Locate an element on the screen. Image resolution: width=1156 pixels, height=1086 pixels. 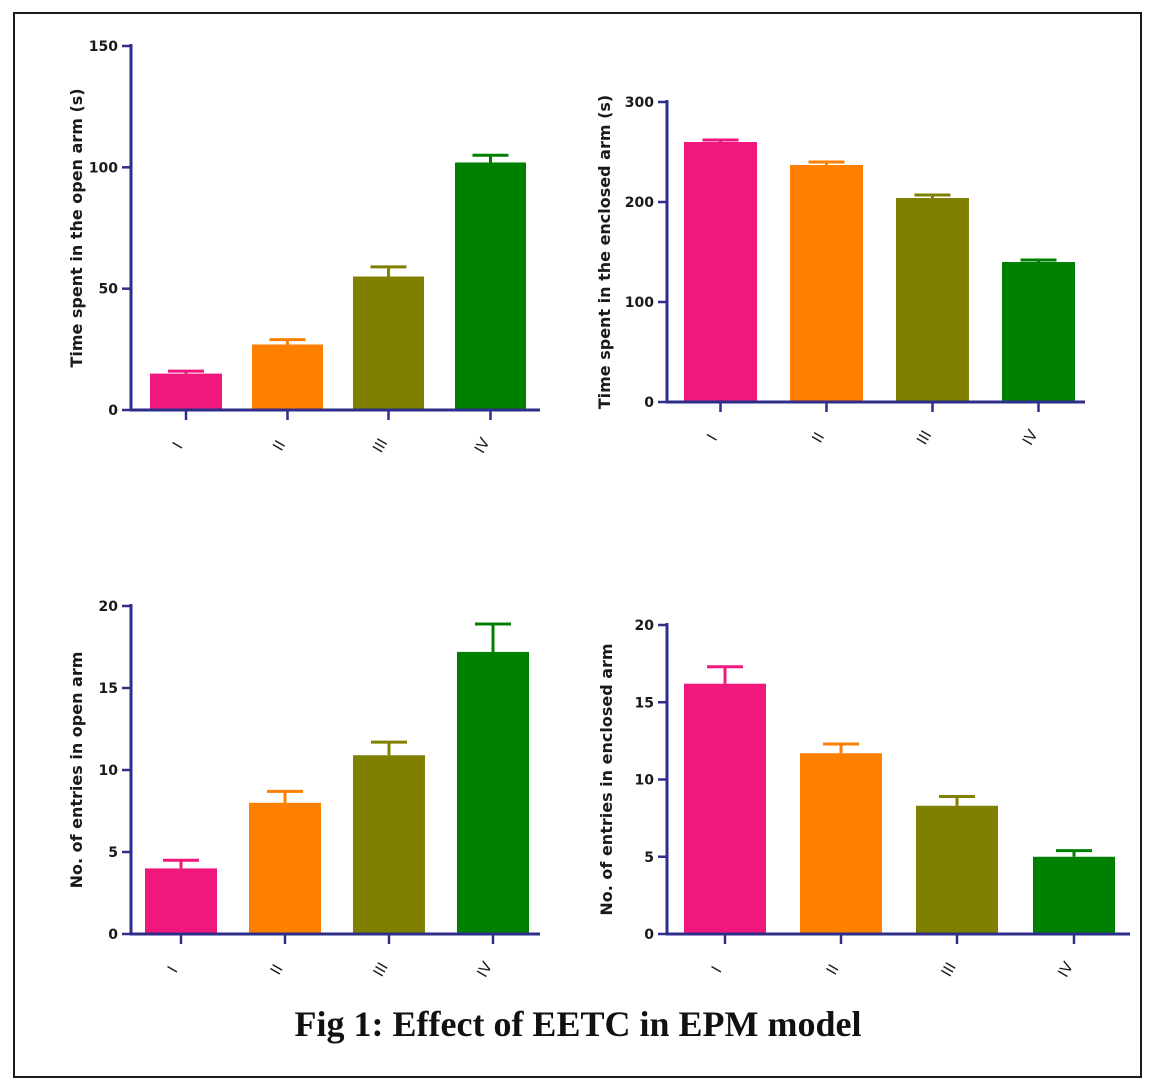
x-tick-label: II is located at coordinates (833, 969).